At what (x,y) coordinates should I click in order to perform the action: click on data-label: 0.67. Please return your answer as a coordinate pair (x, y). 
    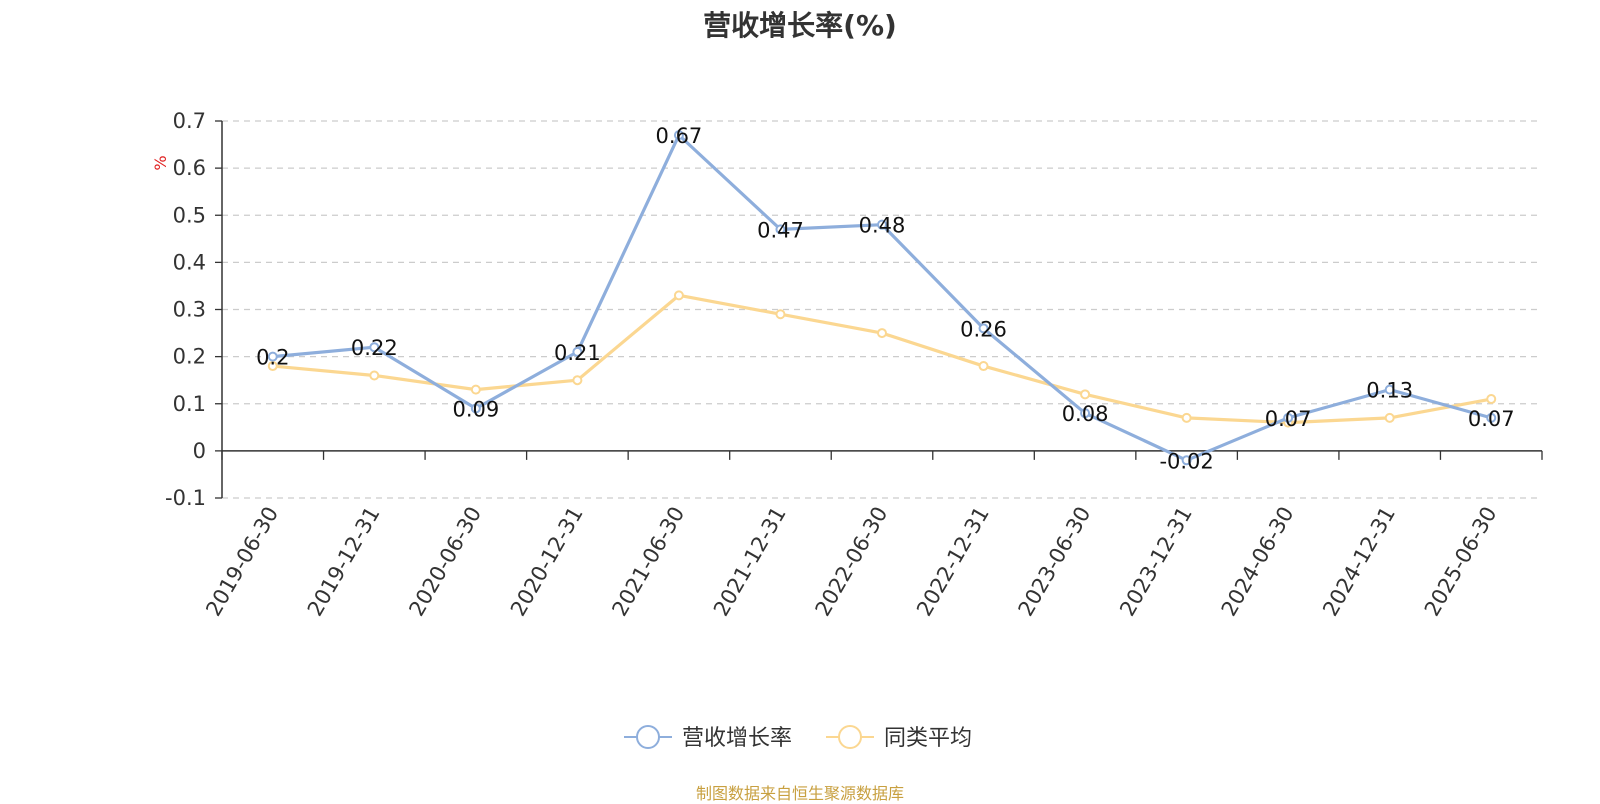
    Looking at the image, I should click on (679, 136).